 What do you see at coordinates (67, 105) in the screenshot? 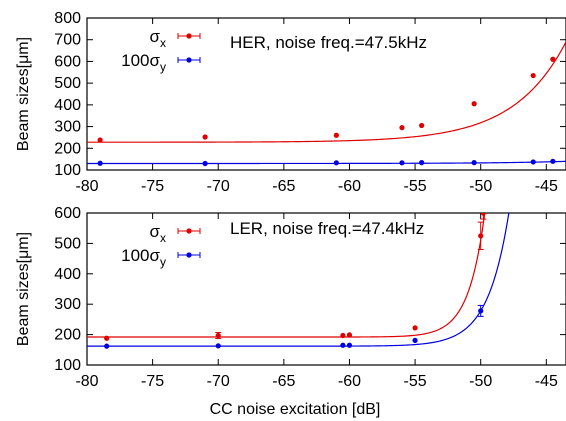
I see `her-ytick-label: 400` at bounding box center [67, 105].